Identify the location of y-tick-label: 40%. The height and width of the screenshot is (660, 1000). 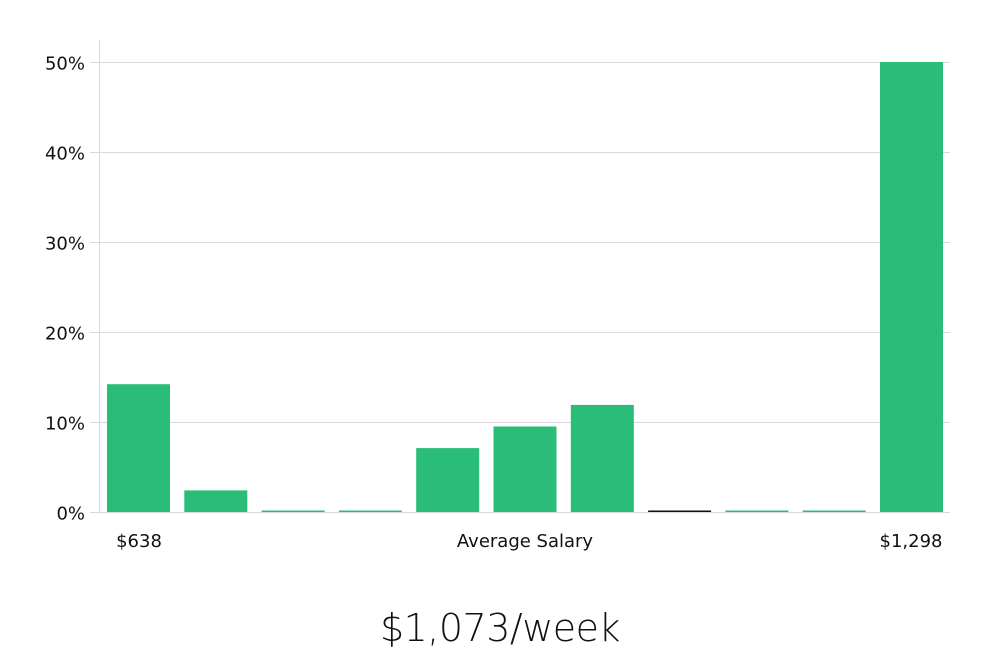
(65, 154).